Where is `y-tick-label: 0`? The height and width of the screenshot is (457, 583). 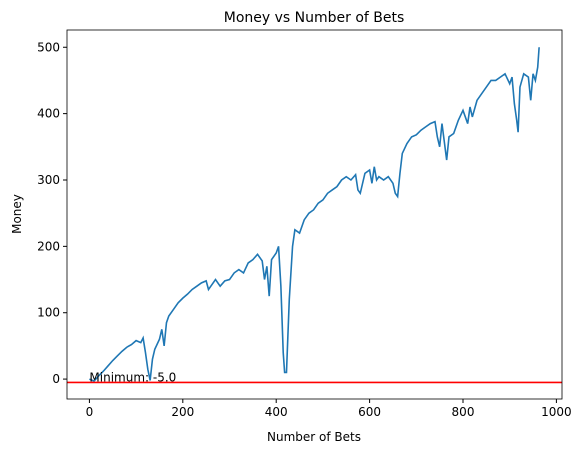 y-tick-label: 0 is located at coordinates (56, 379).